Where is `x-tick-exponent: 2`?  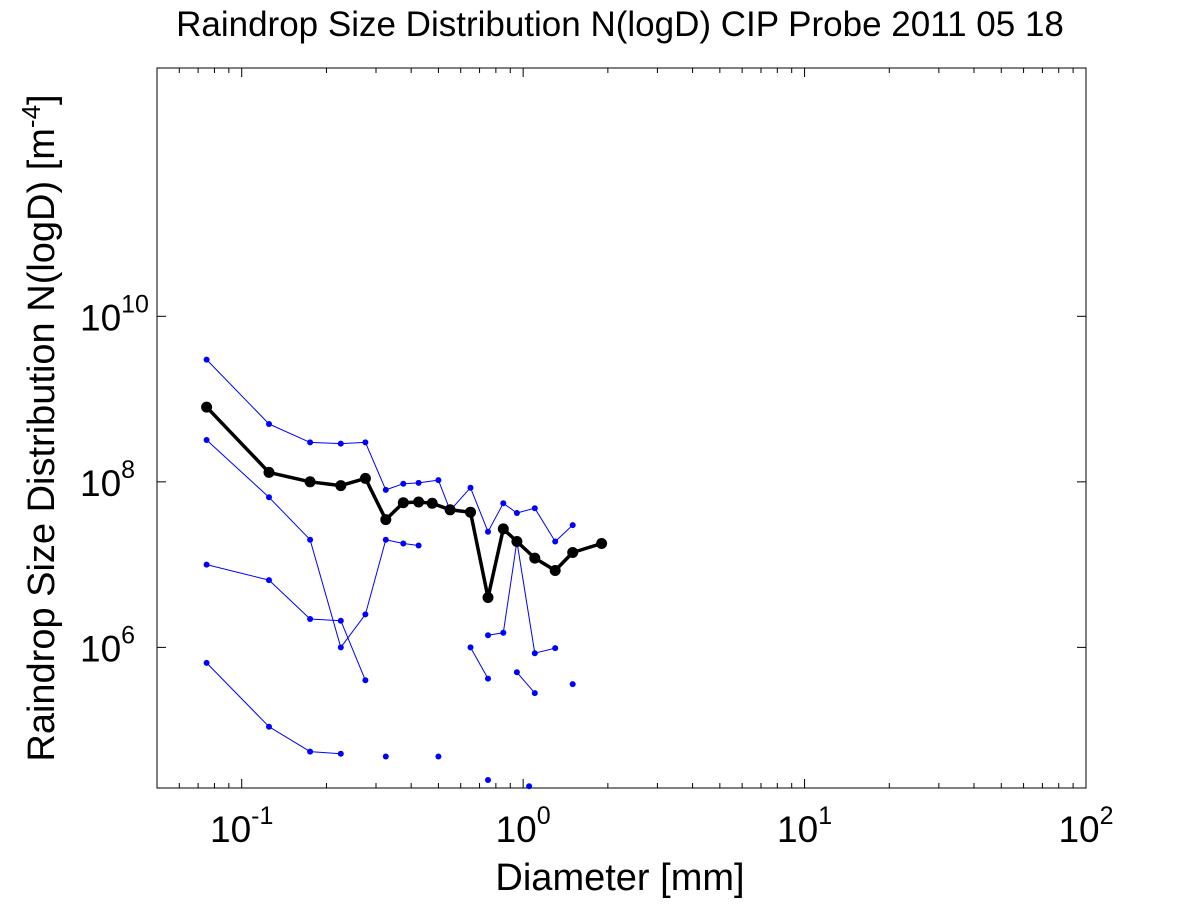
x-tick-exponent: 2 is located at coordinates (1107, 816).